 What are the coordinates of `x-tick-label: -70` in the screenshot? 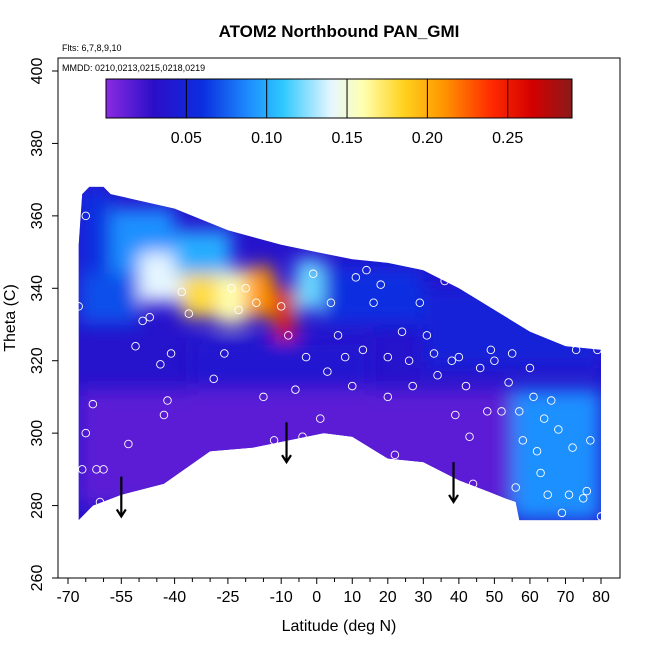 It's located at (67, 597).